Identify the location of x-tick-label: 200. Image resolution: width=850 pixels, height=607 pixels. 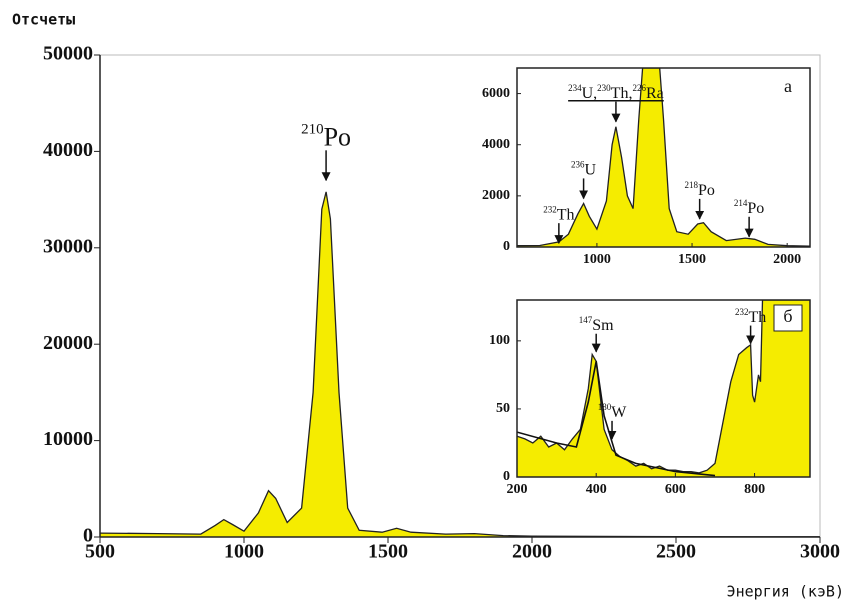
(517, 489).